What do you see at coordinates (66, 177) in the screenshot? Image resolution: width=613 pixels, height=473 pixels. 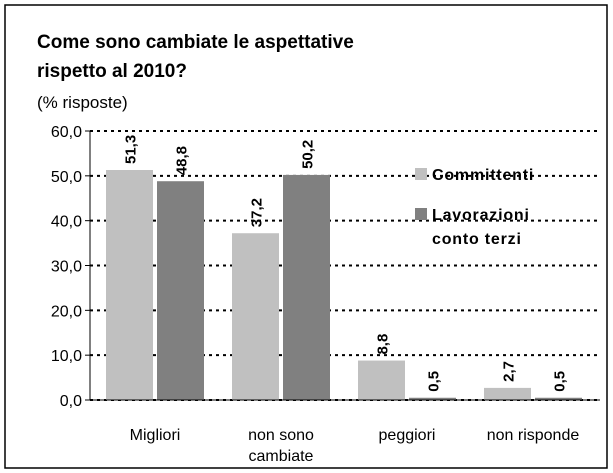 I see `y-tick-label: 50,0` at bounding box center [66, 177].